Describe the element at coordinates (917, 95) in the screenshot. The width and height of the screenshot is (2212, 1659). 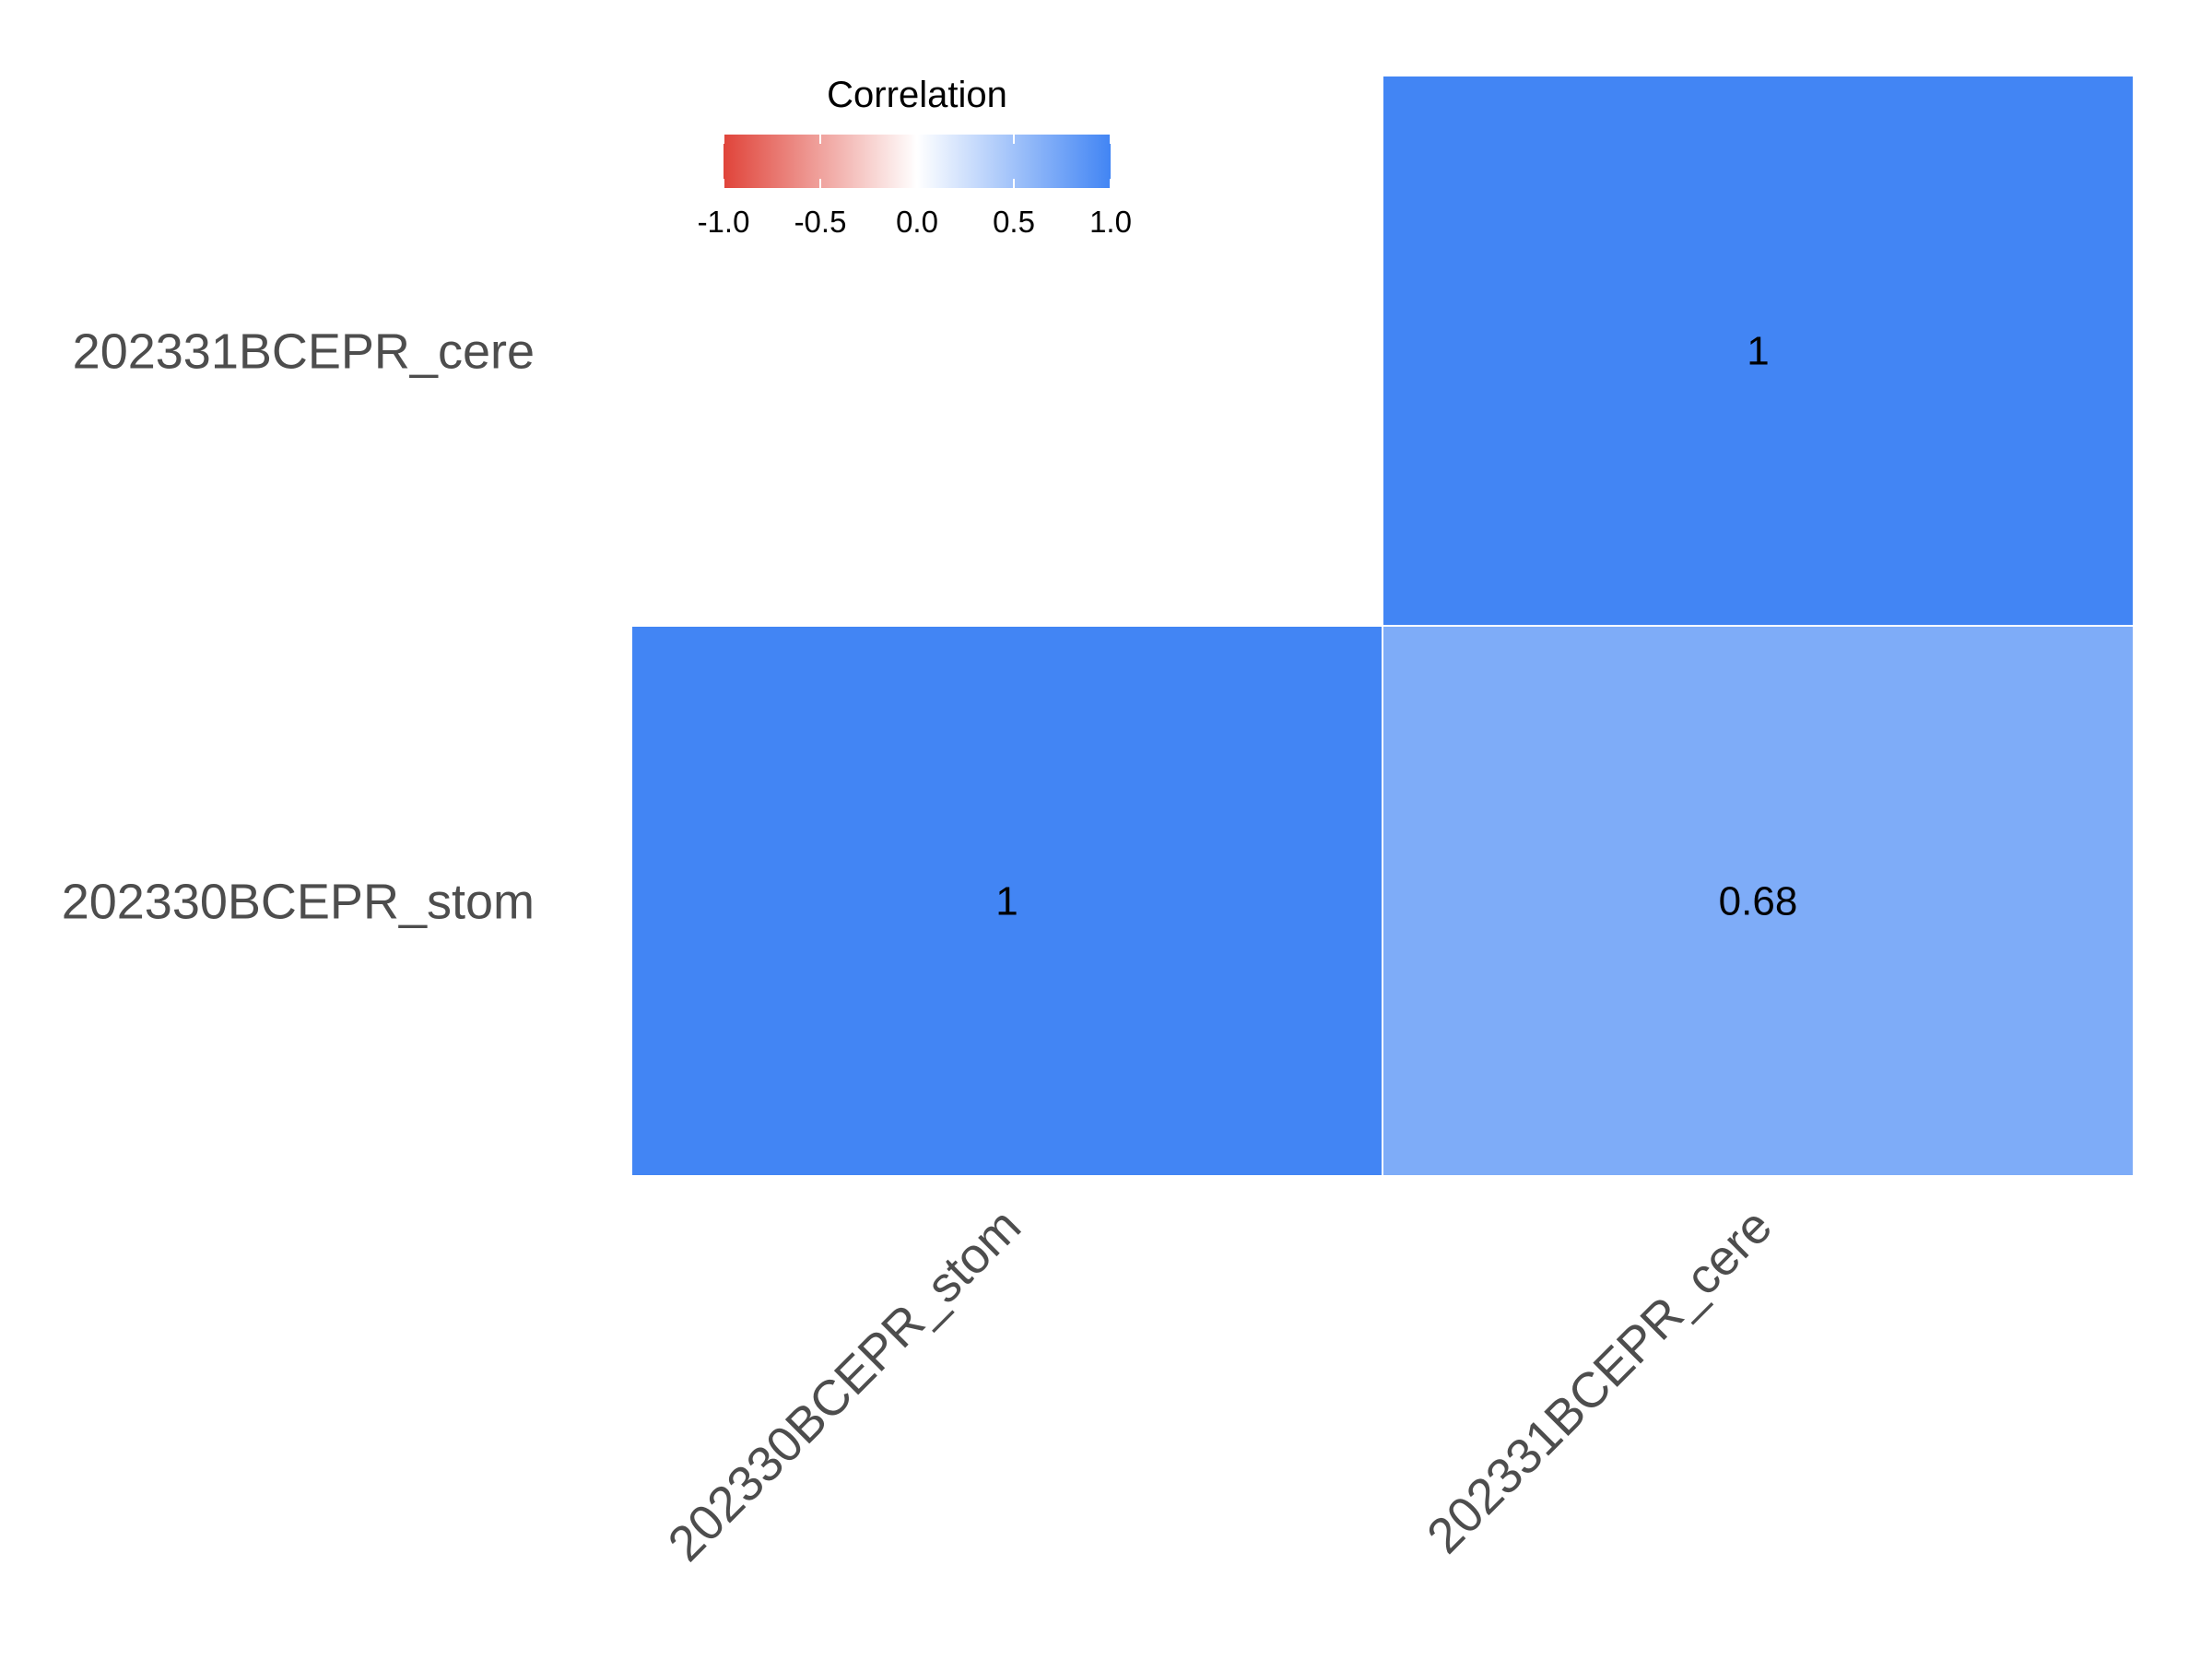
I see `legend-title: Correlation` at that location.